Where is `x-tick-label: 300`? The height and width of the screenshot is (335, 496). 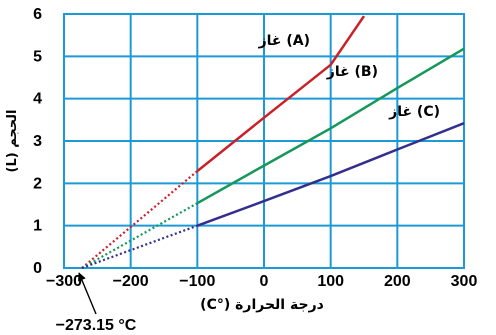 x-tick-label: 300 is located at coordinates (464, 281).